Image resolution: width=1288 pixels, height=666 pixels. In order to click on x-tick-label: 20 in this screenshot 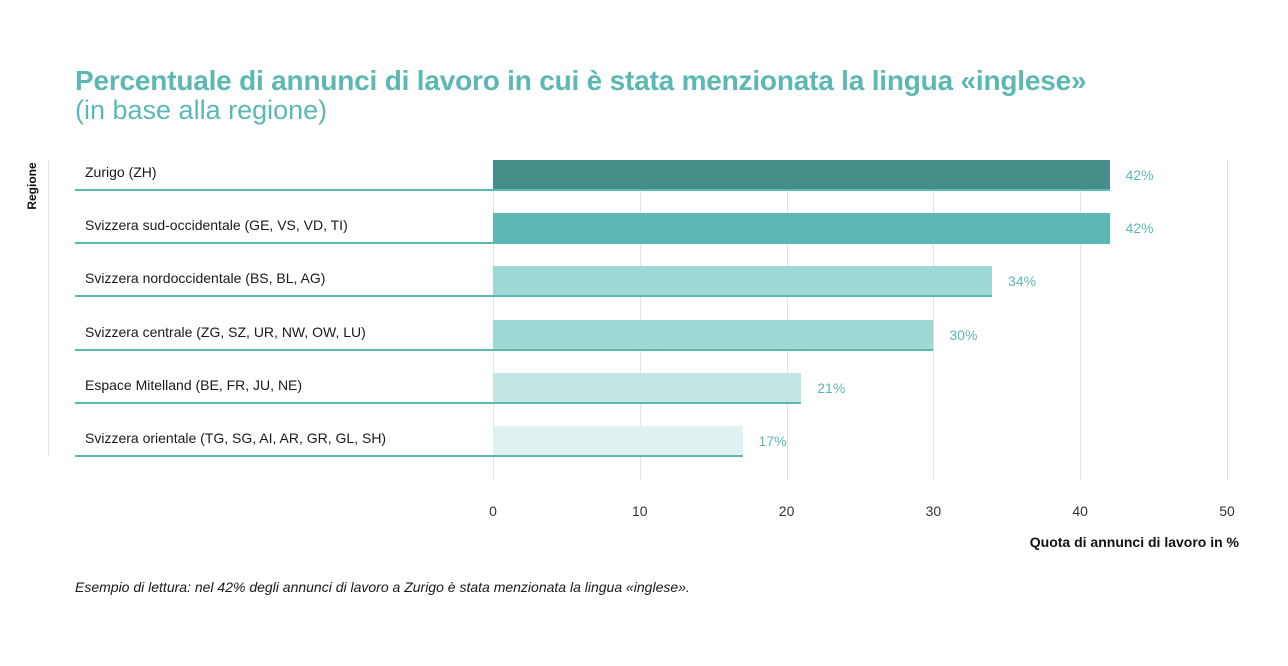, I will do `click(786, 511)`.